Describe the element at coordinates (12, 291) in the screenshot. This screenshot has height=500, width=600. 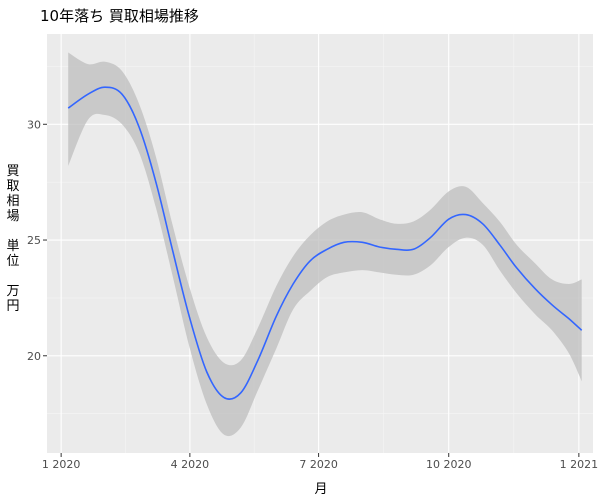
I see `y-axis-title-char: 万` at that location.